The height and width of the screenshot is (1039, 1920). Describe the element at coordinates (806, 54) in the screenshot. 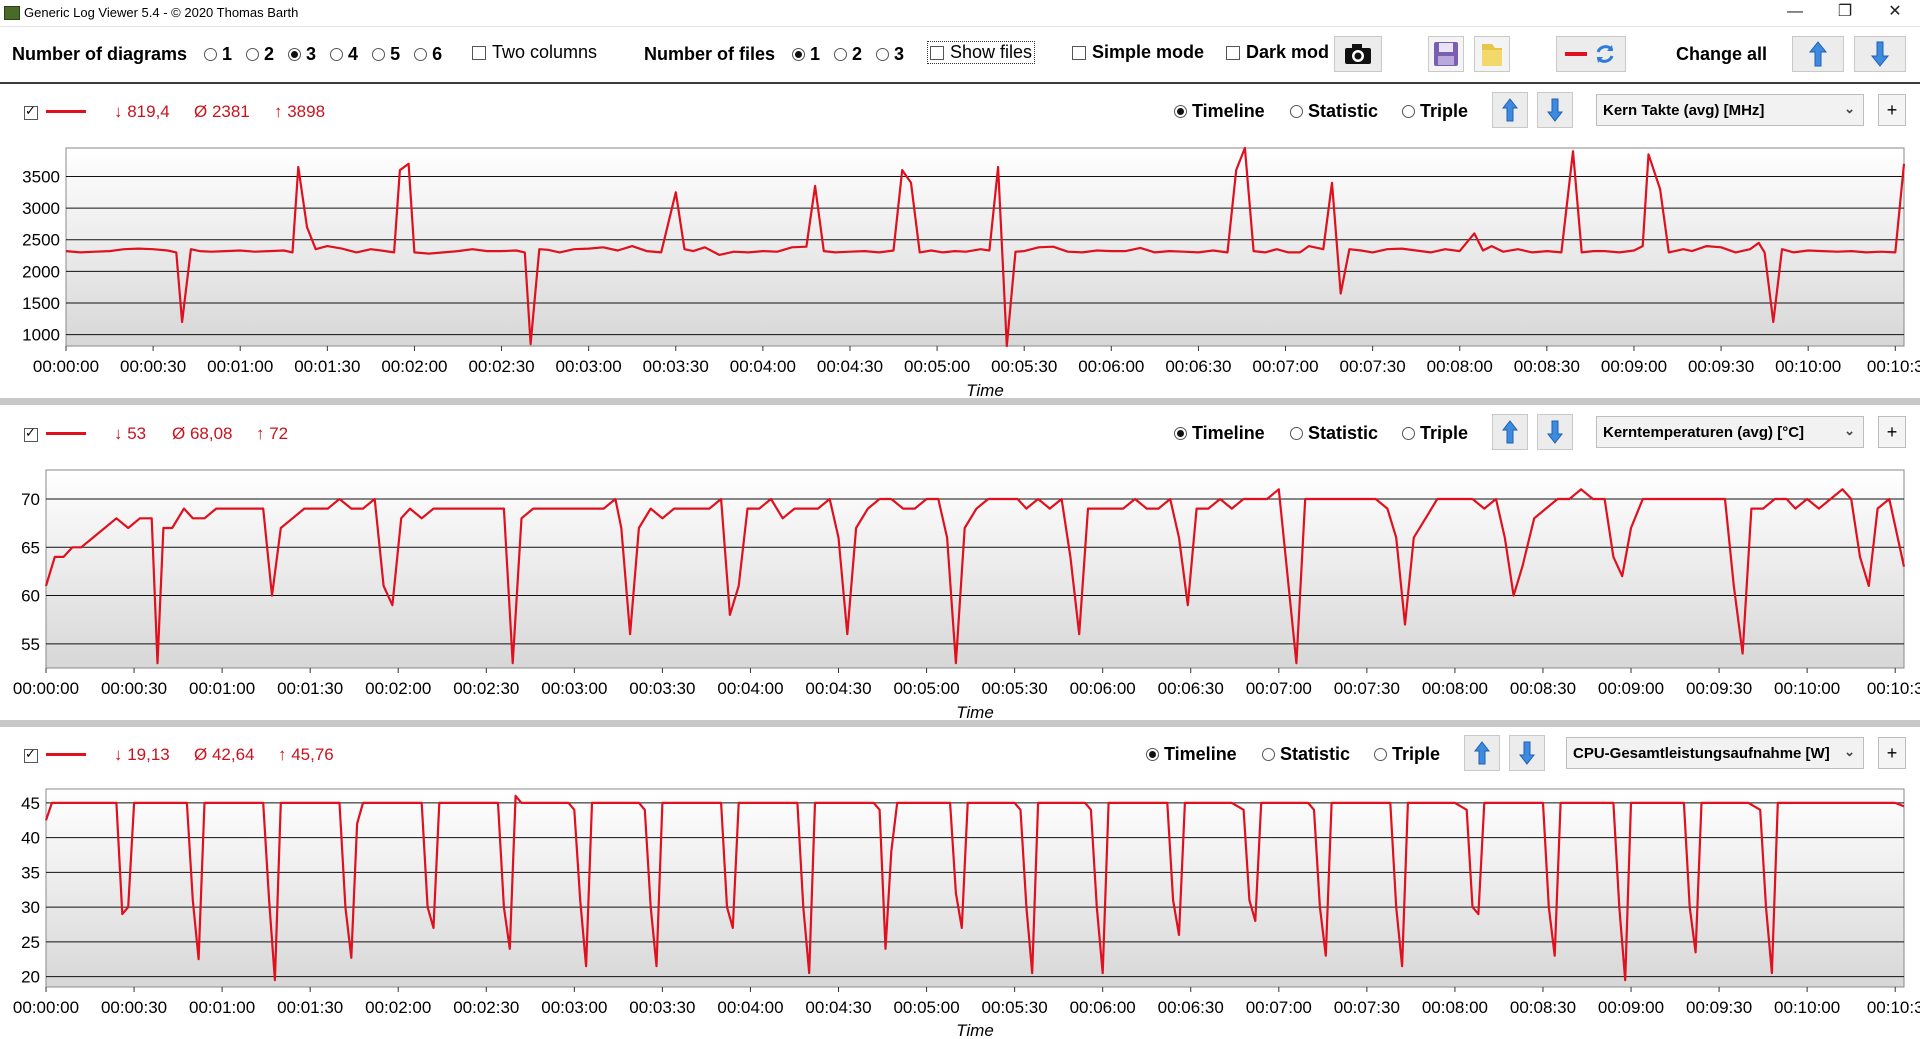

I see `file-option-1: 1` at that location.